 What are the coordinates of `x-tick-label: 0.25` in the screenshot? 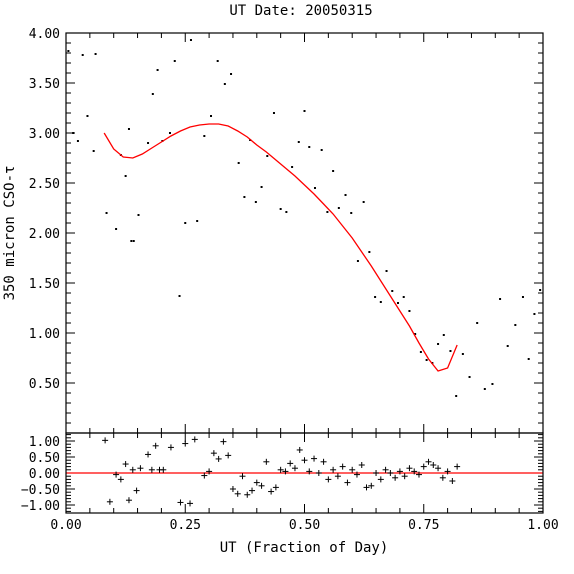 It's located at (185, 525).